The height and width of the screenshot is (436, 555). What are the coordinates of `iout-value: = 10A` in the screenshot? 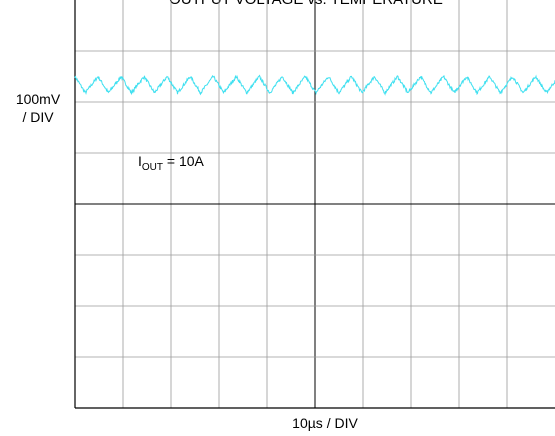 It's located at (184, 161).